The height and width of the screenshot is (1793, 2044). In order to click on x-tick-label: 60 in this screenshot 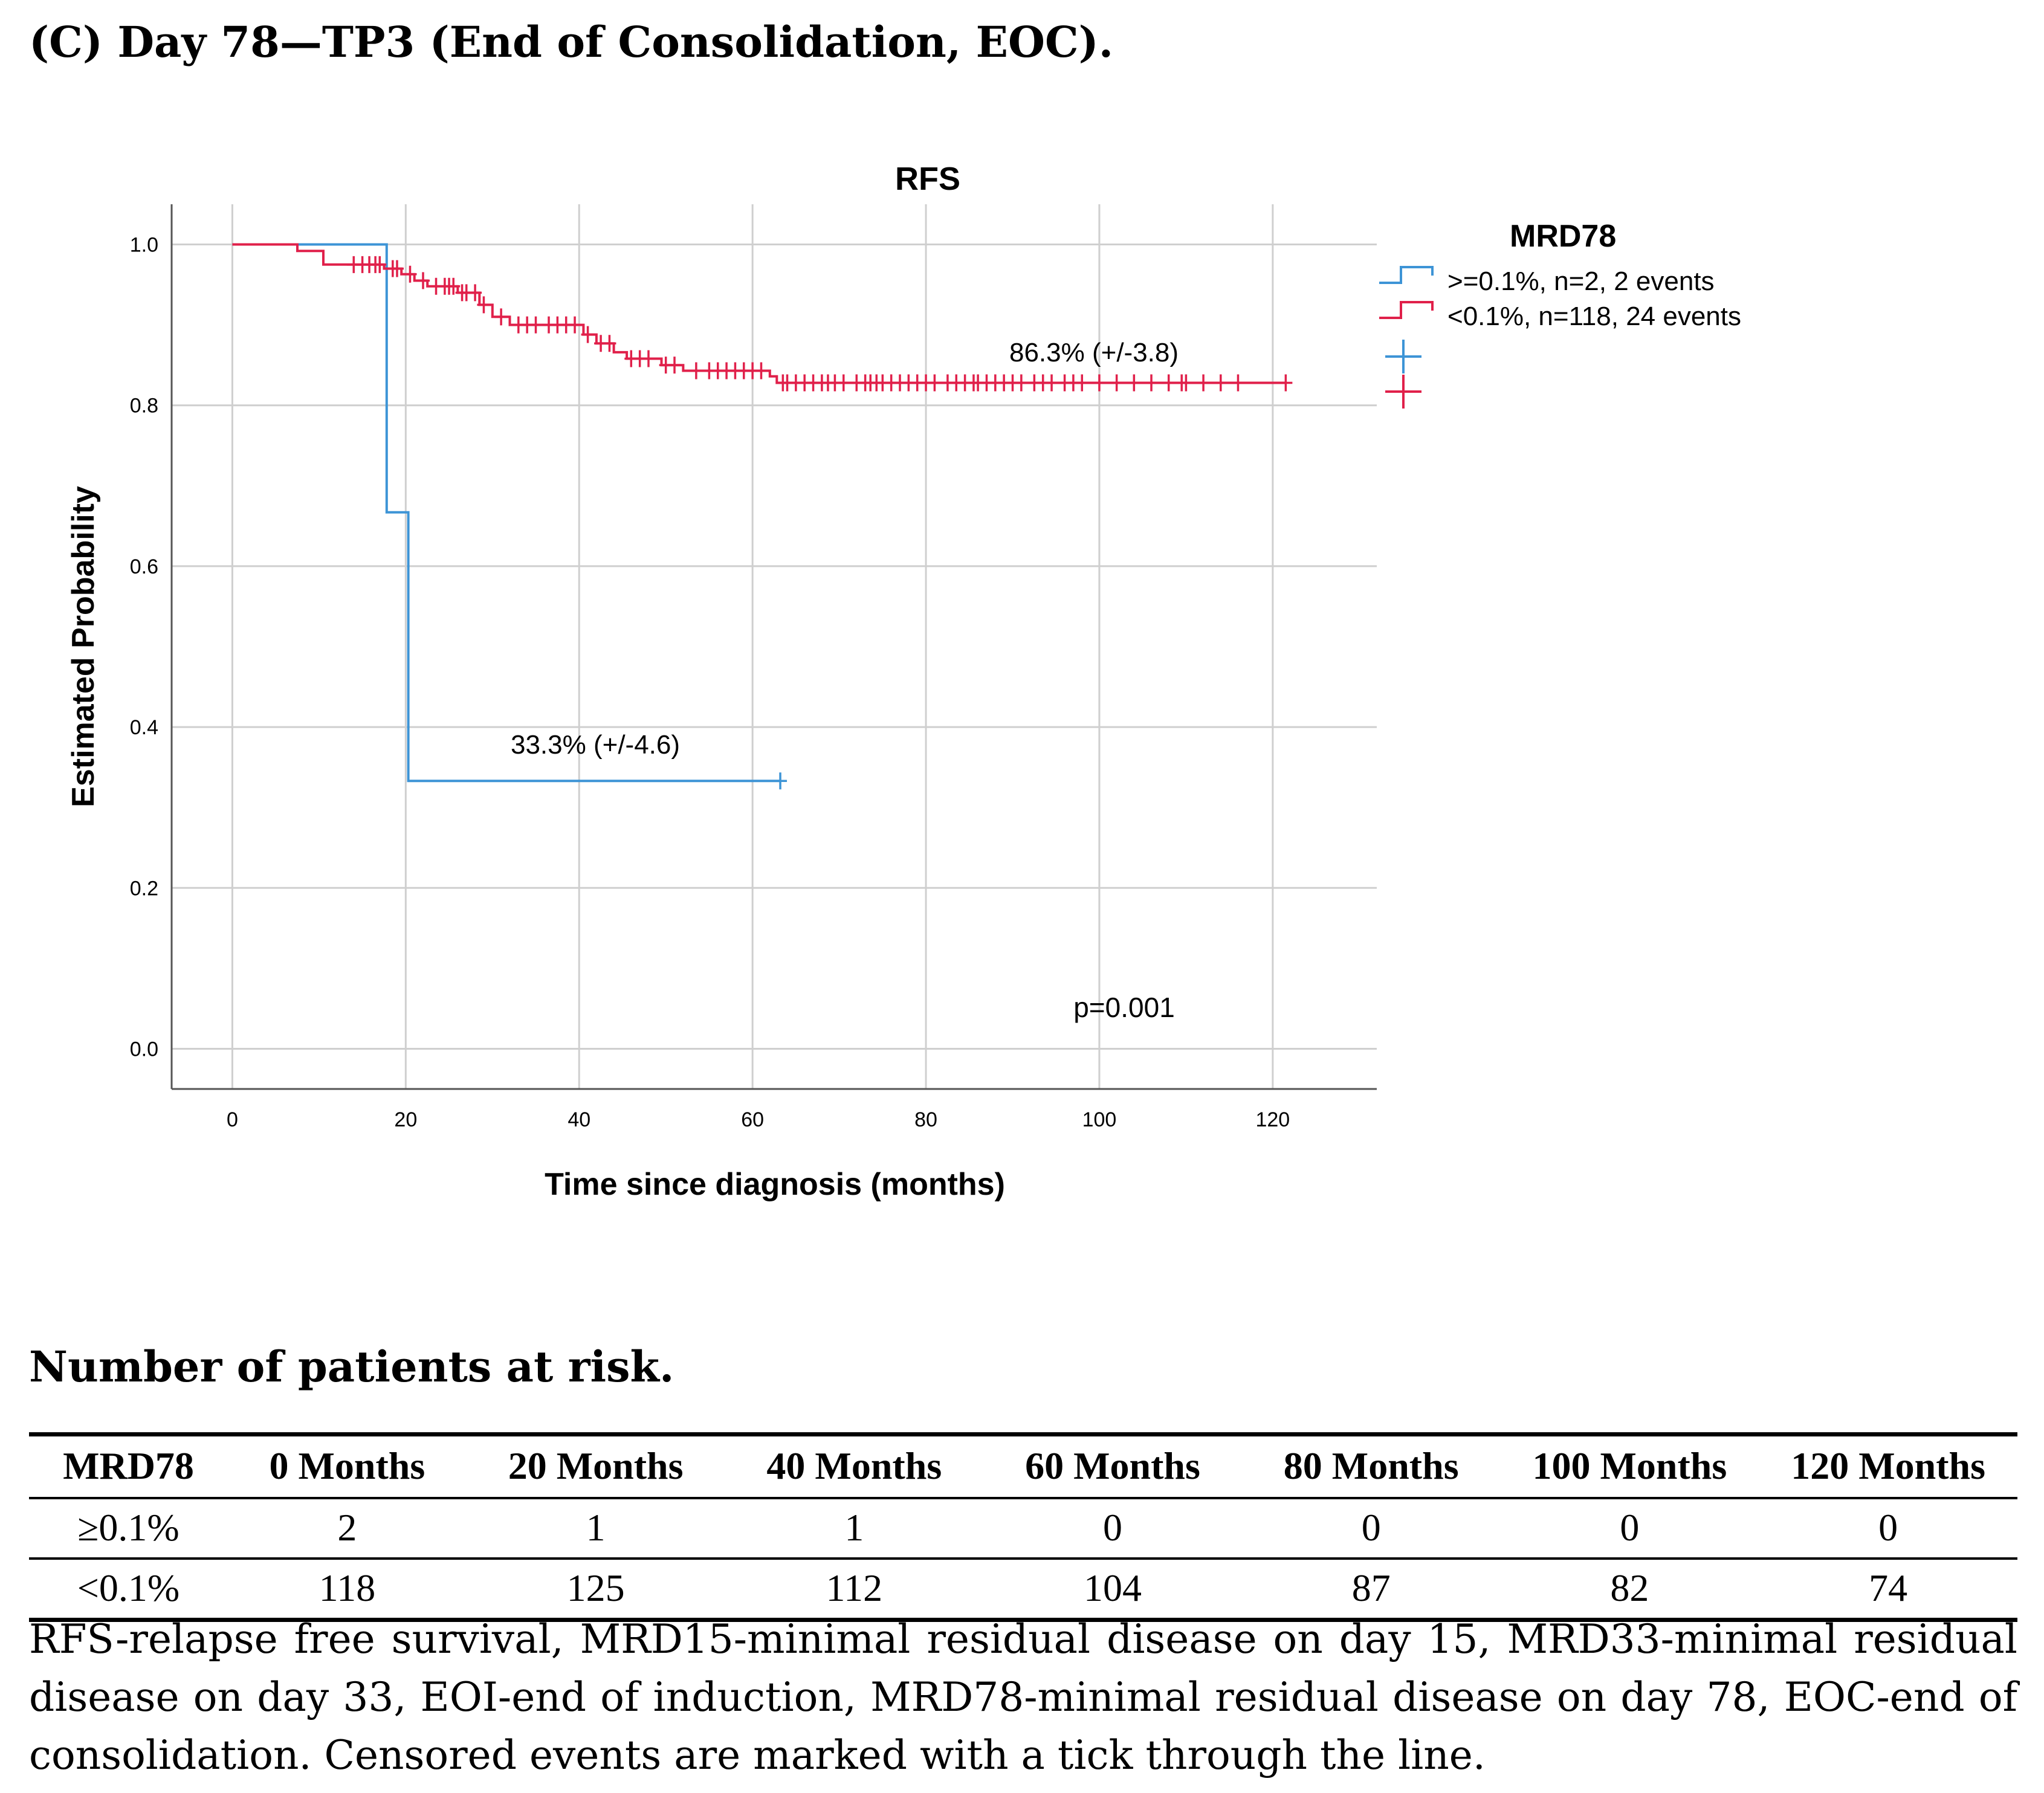, I will do `click(752, 1119)`.